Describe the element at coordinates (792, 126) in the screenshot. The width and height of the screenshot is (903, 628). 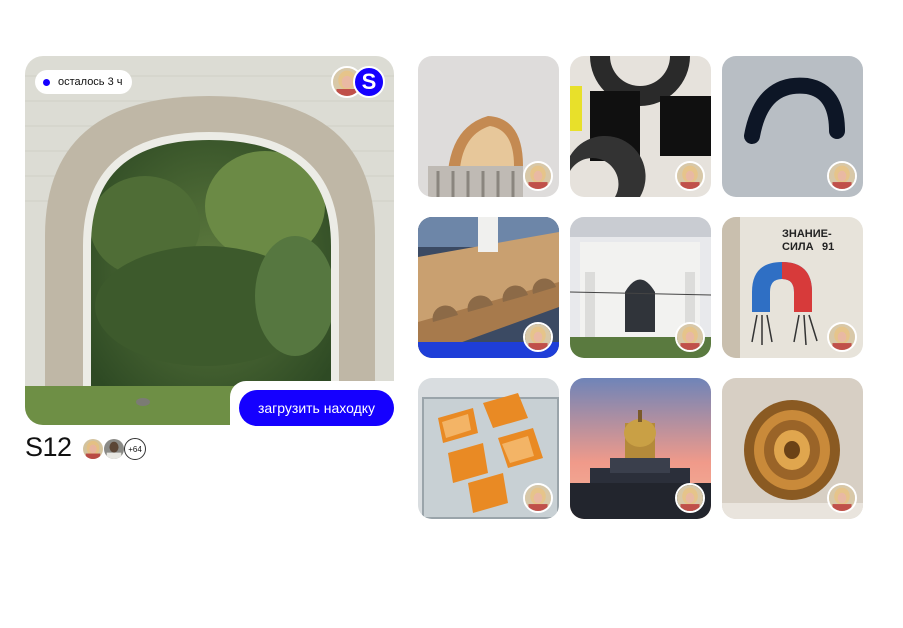
I see `photo-tile-snow-arc` at that location.